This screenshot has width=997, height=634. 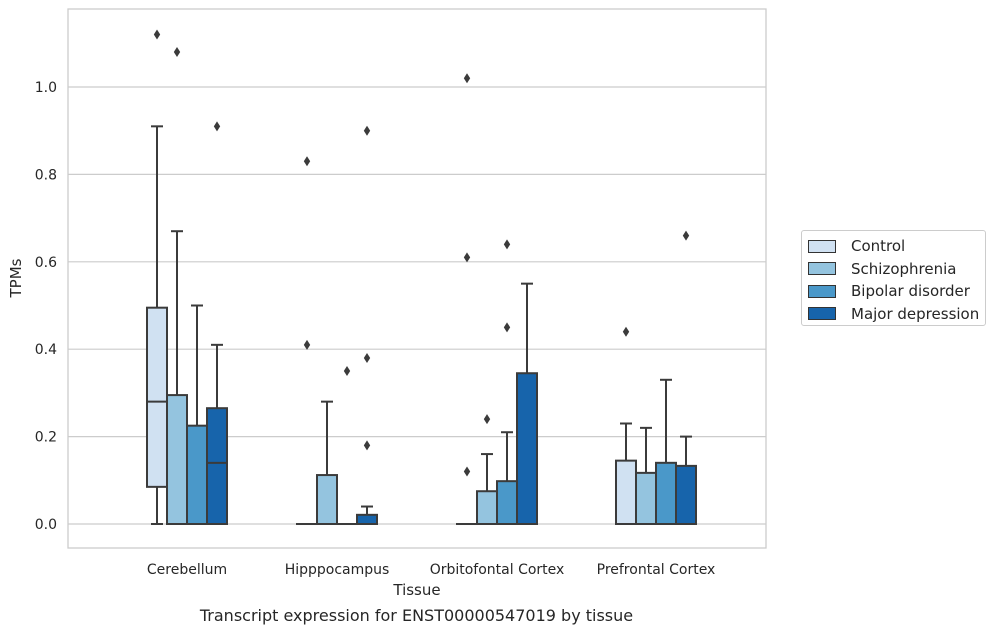 I want to click on legend-label: Control, so click(x=878, y=246).